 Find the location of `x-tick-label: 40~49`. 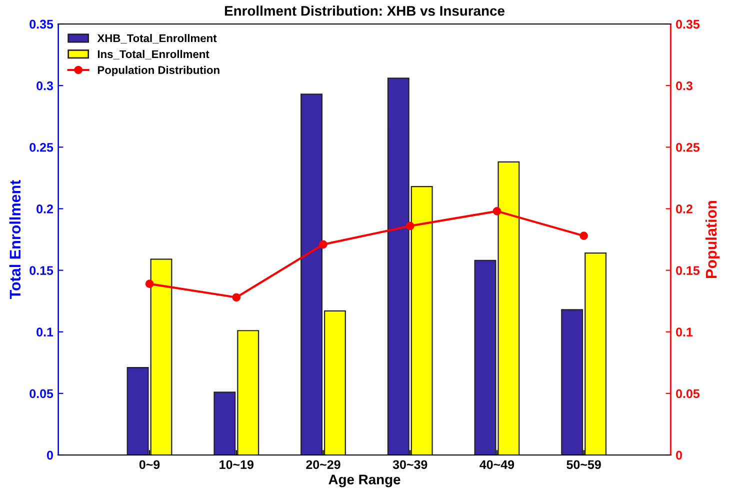

x-tick-label: 40~49 is located at coordinates (497, 465).